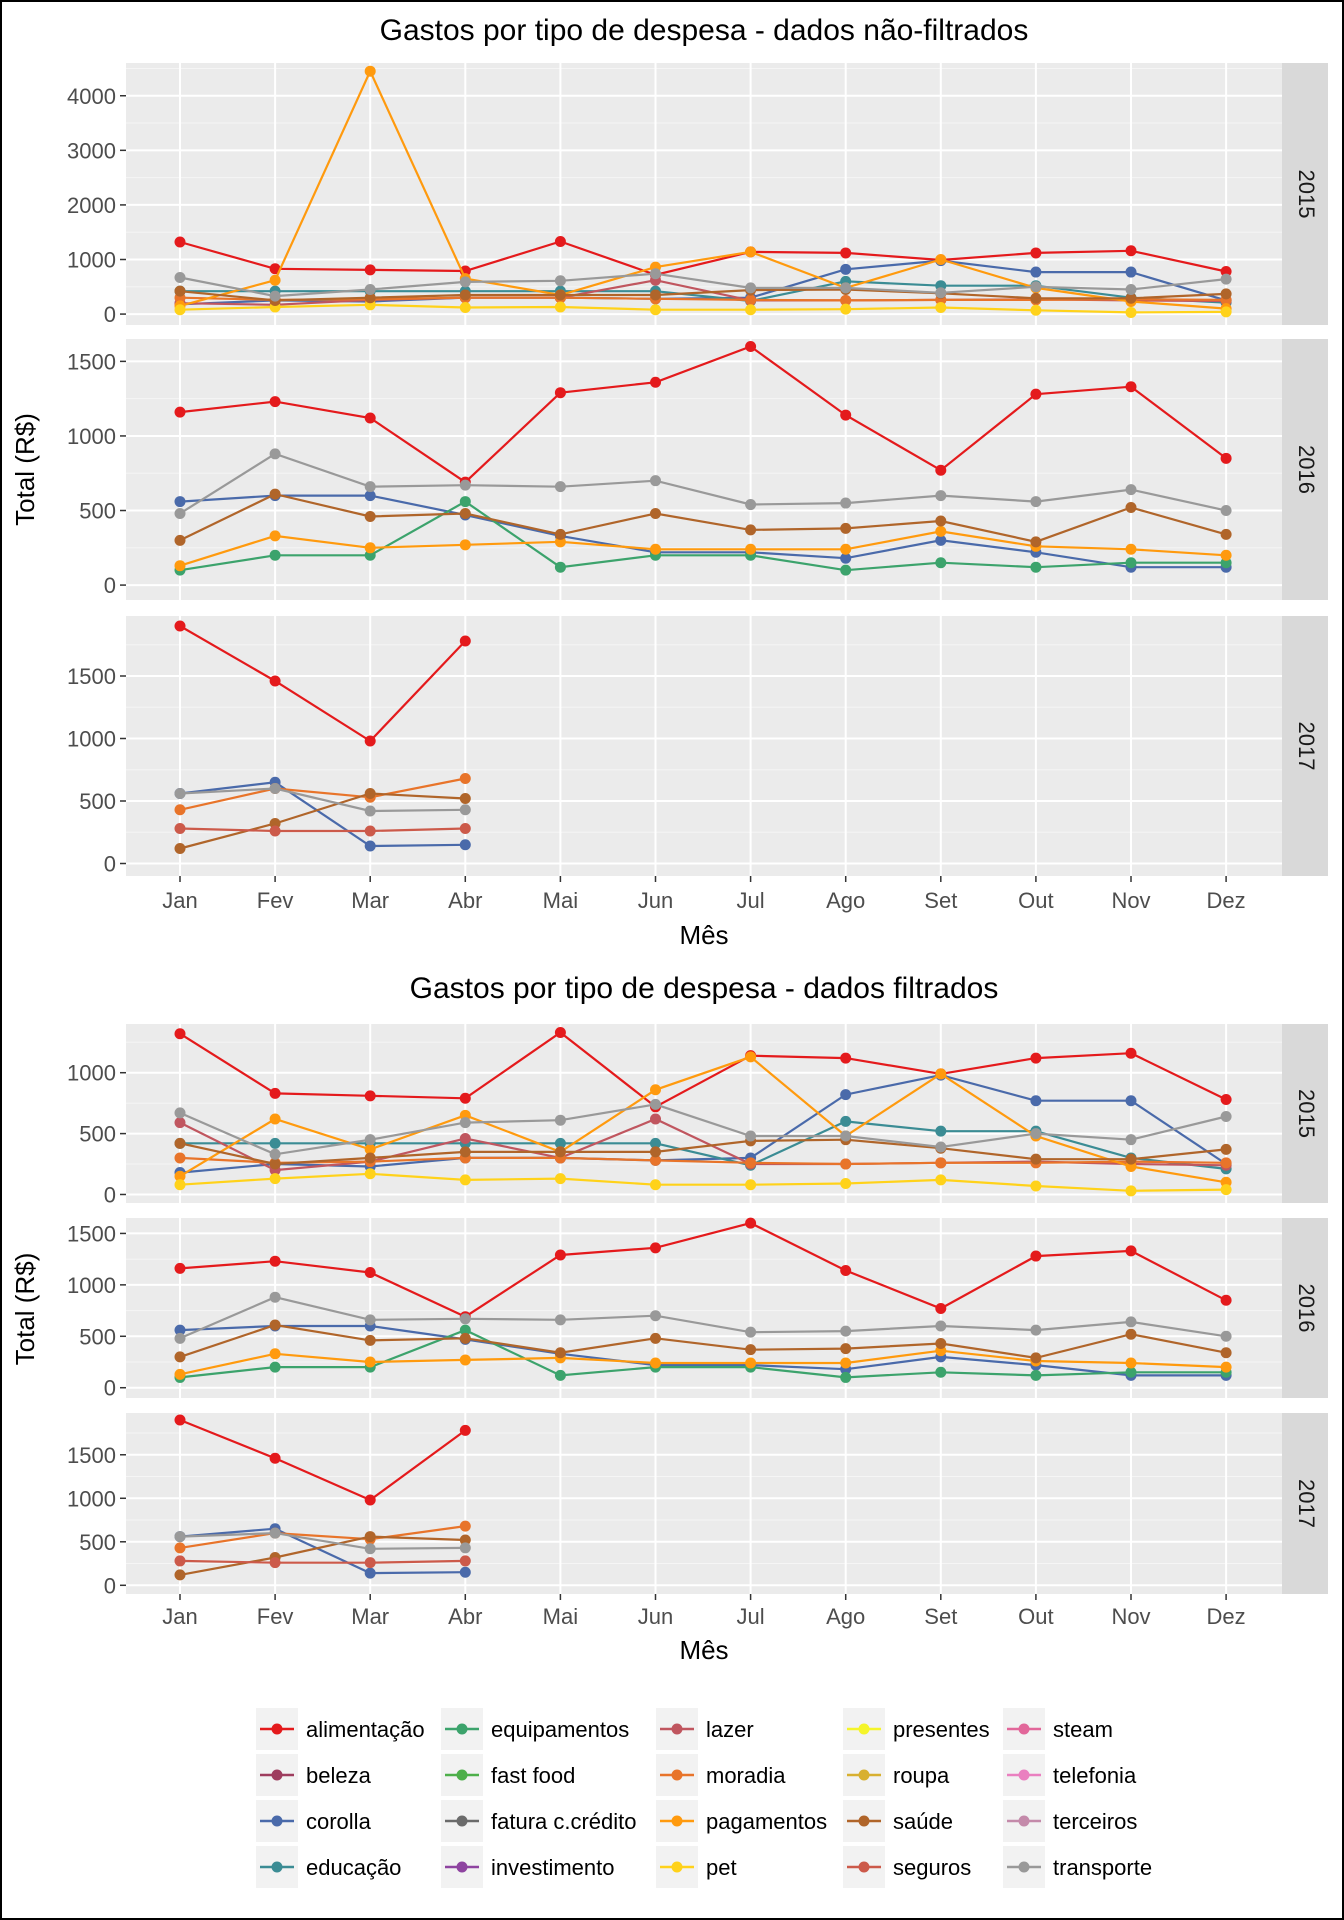 The width and height of the screenshot is (1344, 1920). What do you see at coordinates (110, 1388) in the screenshot?
I see `y-tick-label: 0` at bounding box center [110, 1388].